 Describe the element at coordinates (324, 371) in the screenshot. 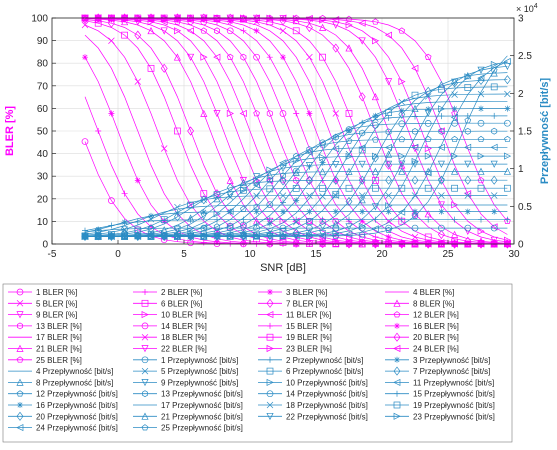

I see `legend-label: 6 Przepływność [bit/s]` at that location.